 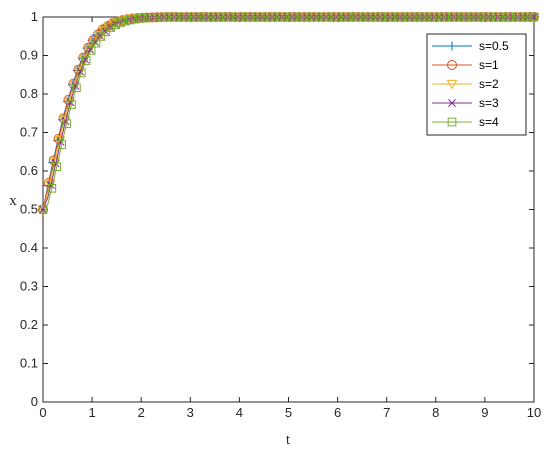 I want to click on legend-label: s=2, so click(x=489, y=84).